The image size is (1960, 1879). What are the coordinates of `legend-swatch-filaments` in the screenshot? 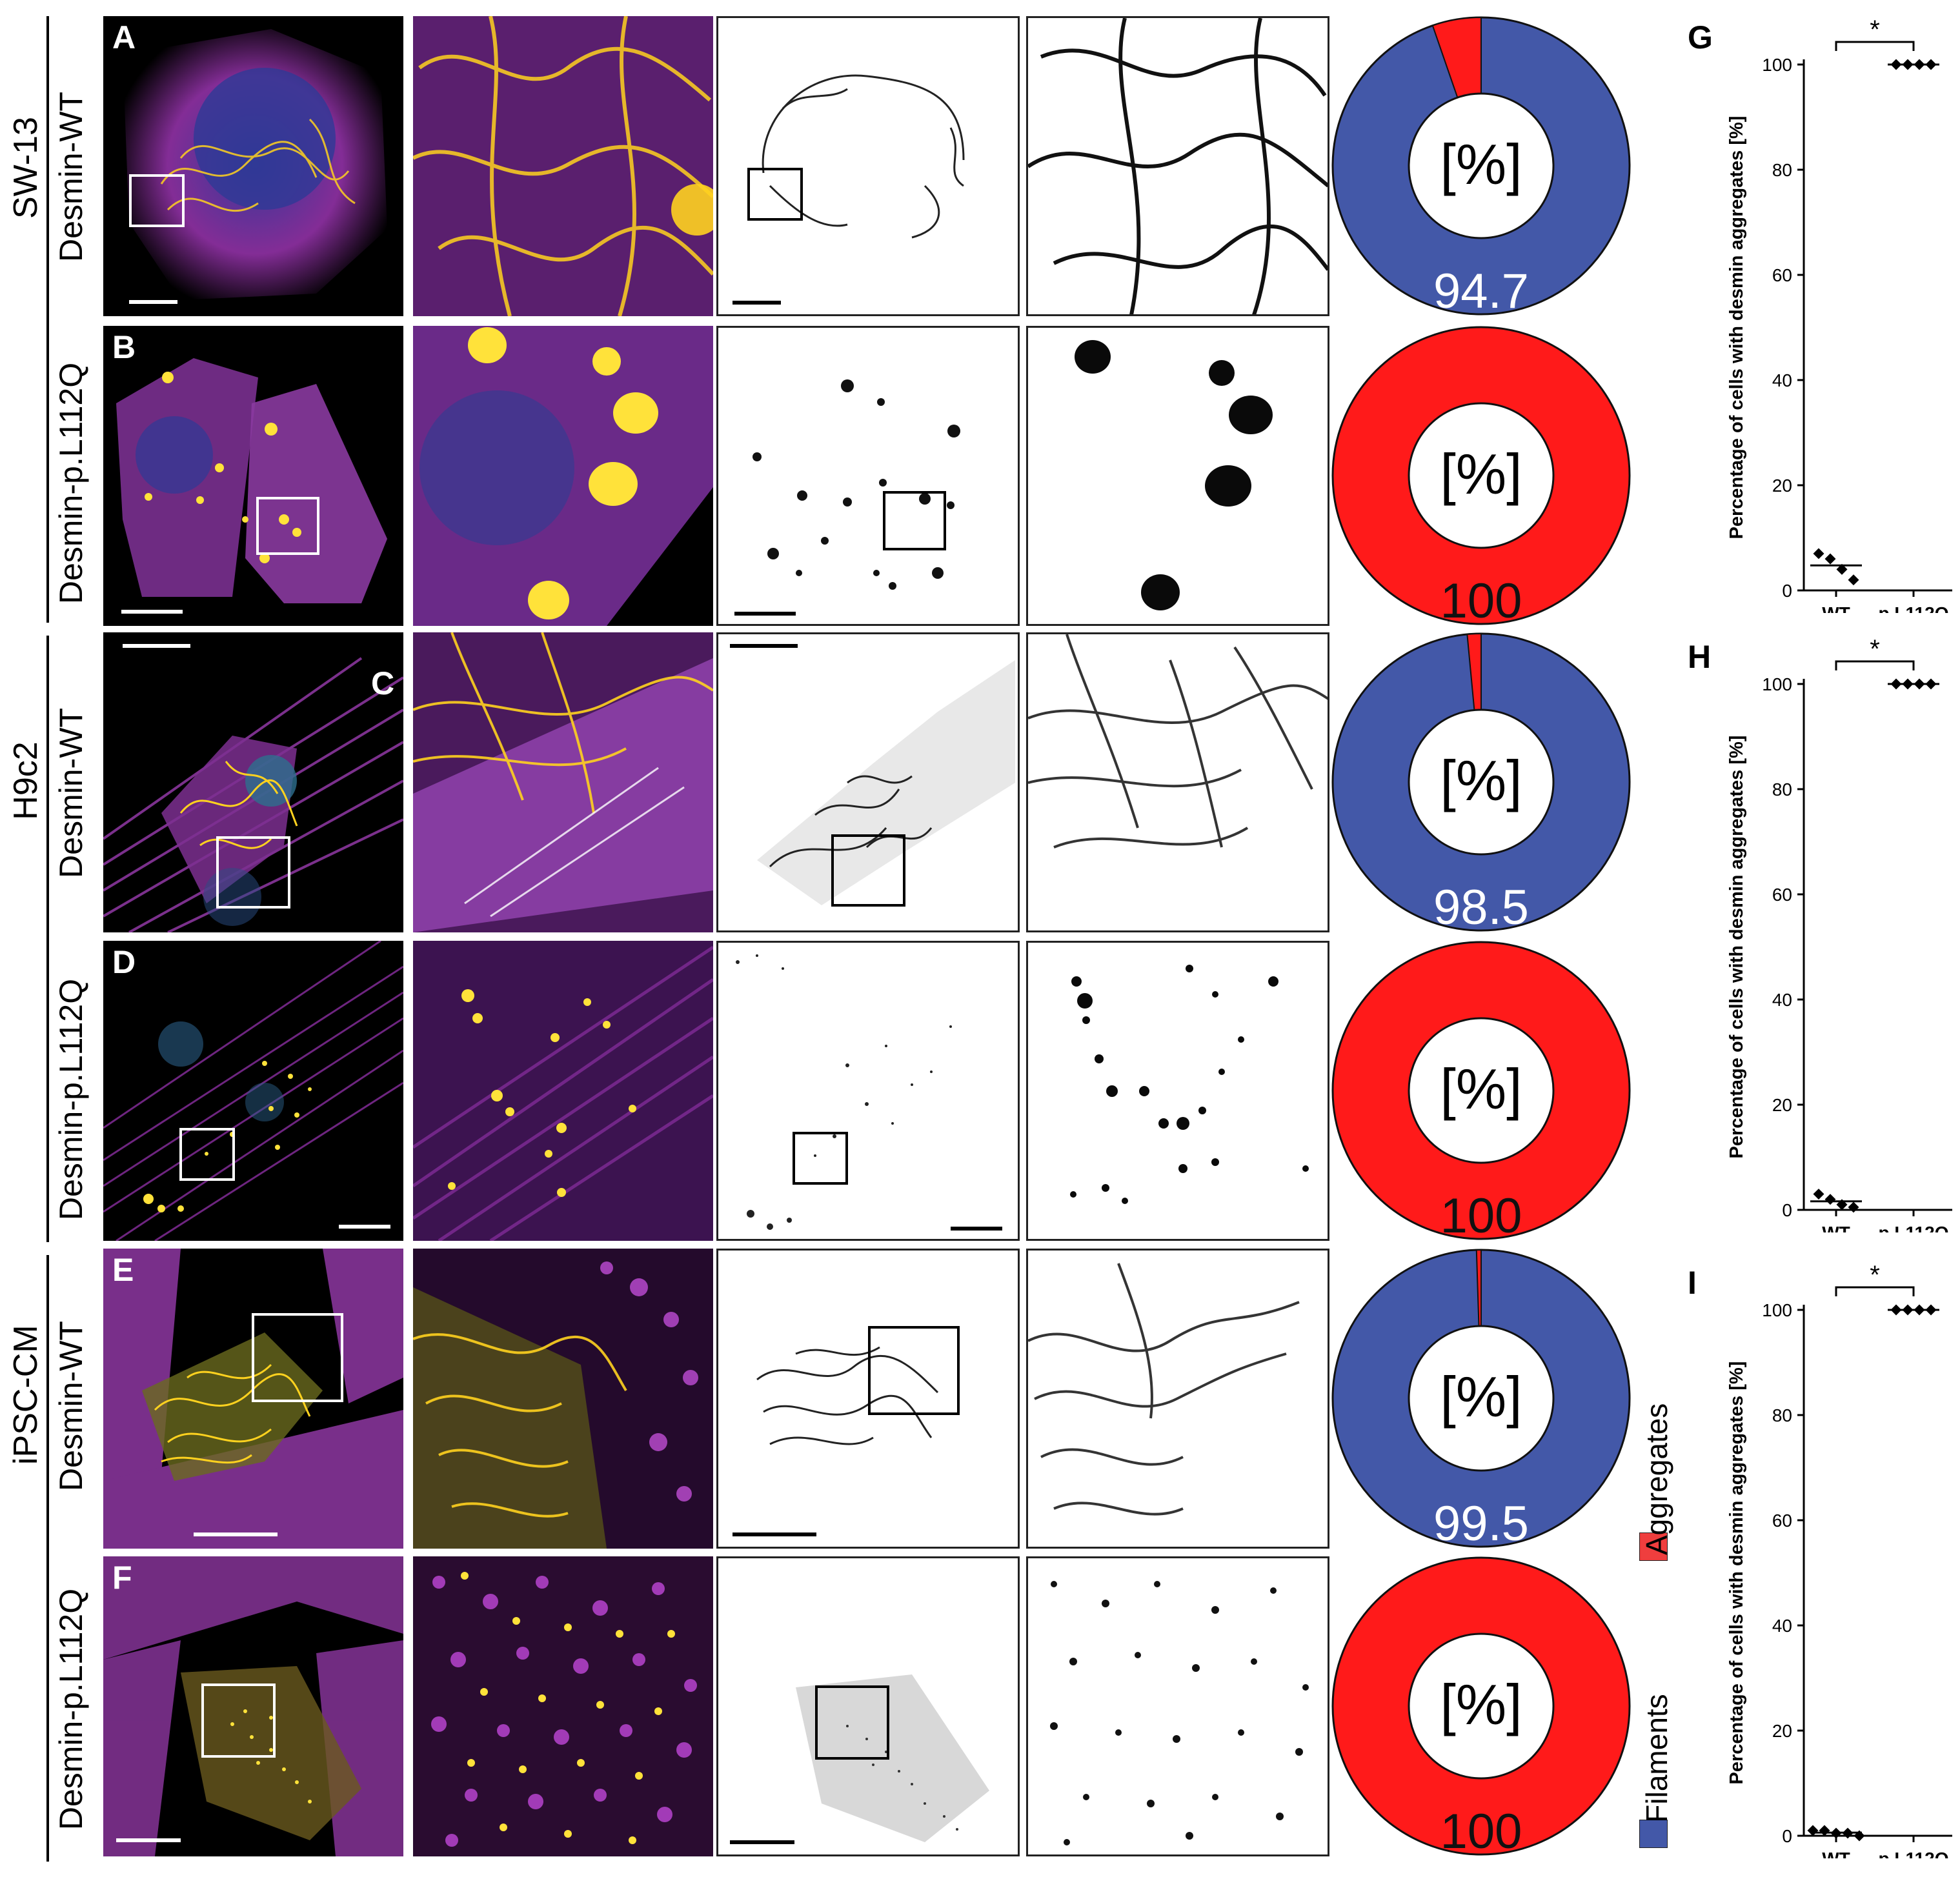 It's located at (1654, 1834).